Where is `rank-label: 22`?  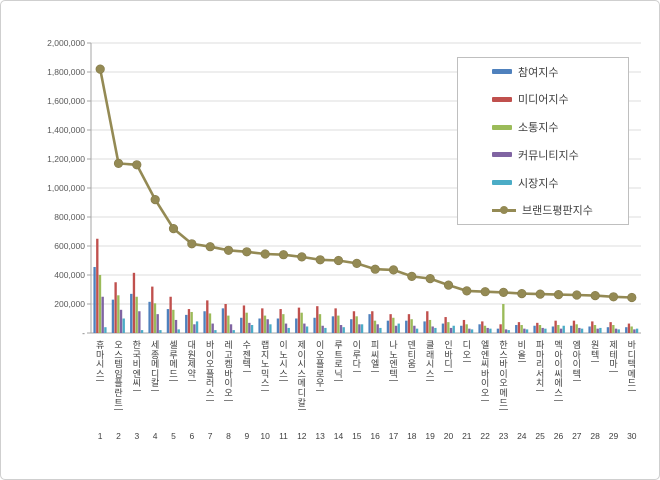 rank-label: 22 is located at coordinates (485, 436).